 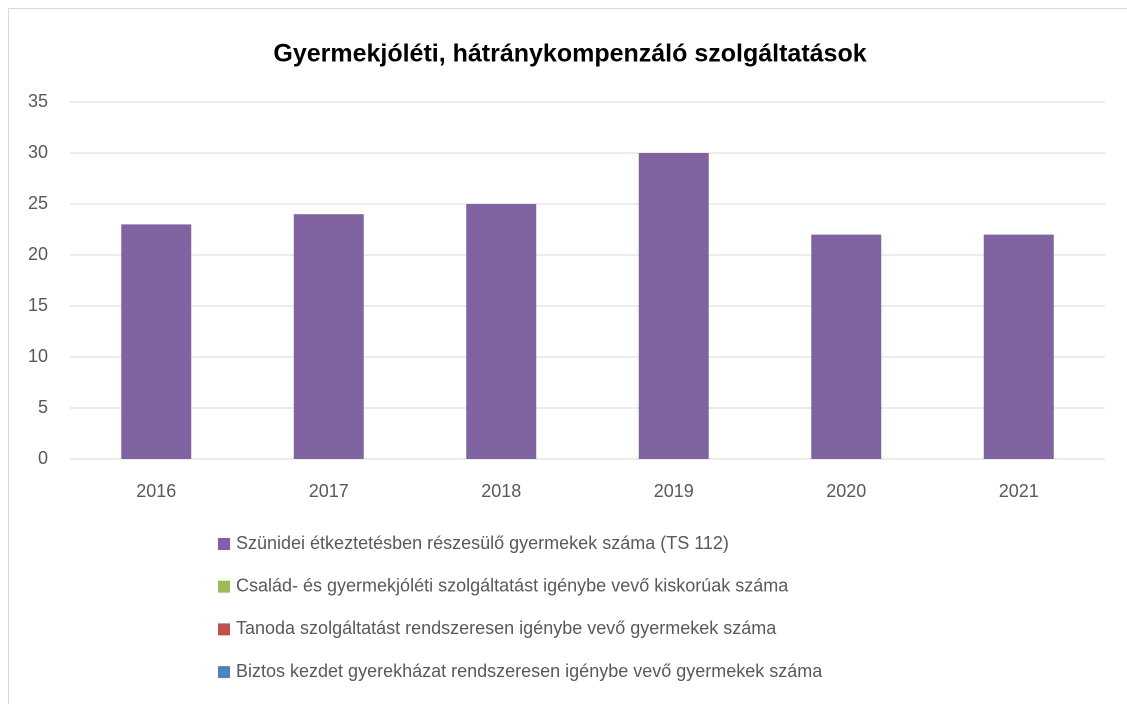 What do you see at coordinates (38, 254) in the screenshot?
I see `y-tick-label: 20` at bounding box center [38, 254].